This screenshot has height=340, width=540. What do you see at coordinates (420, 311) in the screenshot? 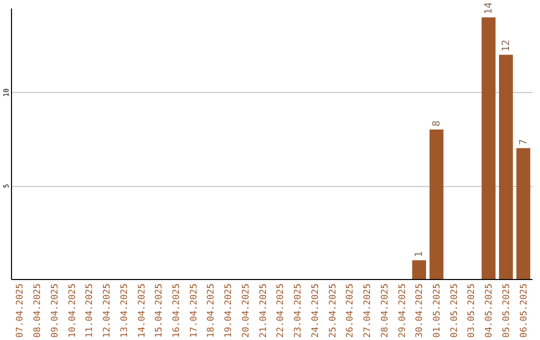
I see `x-tick-label: 30.04.2025` at bounding box center [420, 311].